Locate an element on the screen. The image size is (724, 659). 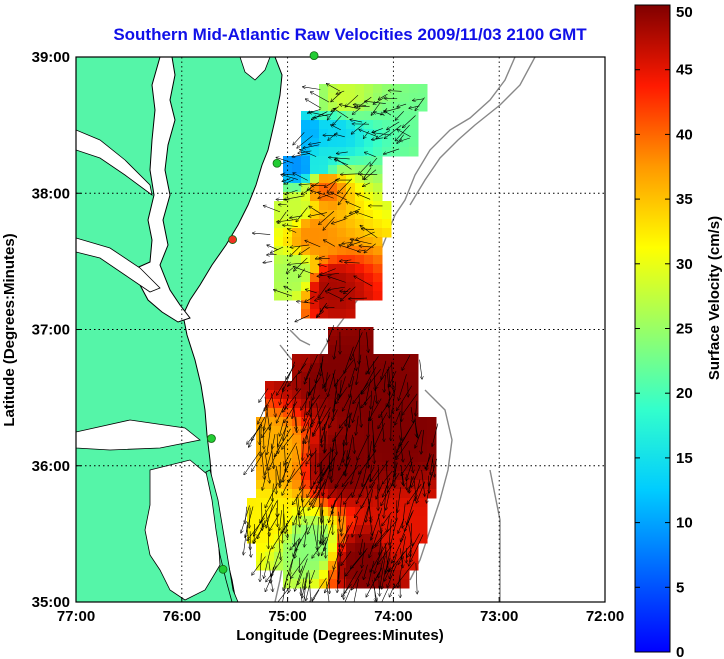
james-river is located at coordinates (118, 265).